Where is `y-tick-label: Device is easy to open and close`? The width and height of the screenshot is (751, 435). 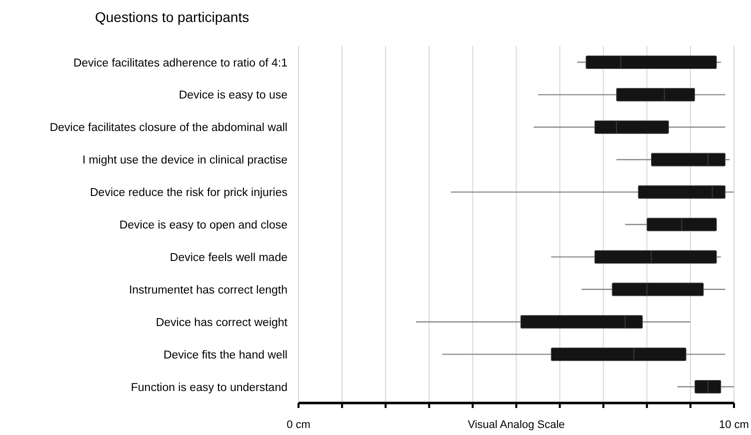
y-tick-label: Device is easy to open and close is located at coordinates (203, 226).